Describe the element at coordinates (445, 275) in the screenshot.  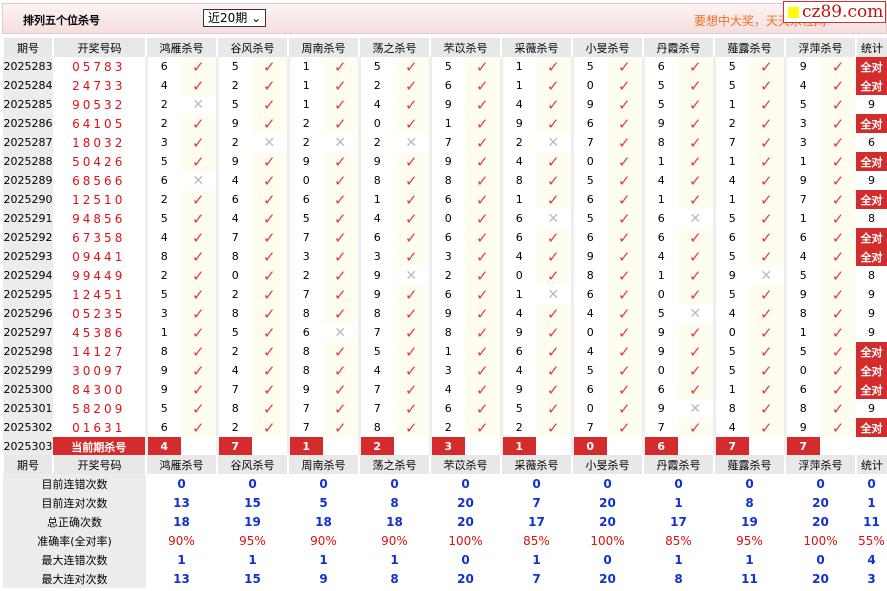
I see `table-row: 2025294 99449 2 ✓ 0 ✓ 2 ✓ 9 ✕ 2 ✓ 0 ✓ 8 ✓ 1 ✓ 9 ✕ 5 ✓ 8` at that location.